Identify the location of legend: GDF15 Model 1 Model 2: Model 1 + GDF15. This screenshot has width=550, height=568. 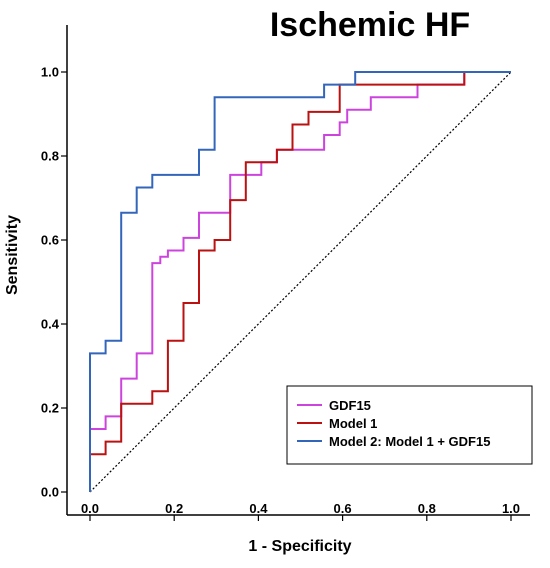
(409, 425).